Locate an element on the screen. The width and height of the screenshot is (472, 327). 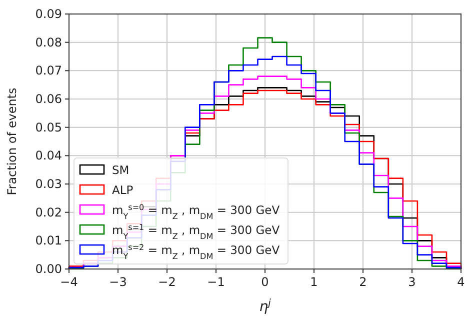
y-tick-label: 0.05 is located at coordinates (48, 127).